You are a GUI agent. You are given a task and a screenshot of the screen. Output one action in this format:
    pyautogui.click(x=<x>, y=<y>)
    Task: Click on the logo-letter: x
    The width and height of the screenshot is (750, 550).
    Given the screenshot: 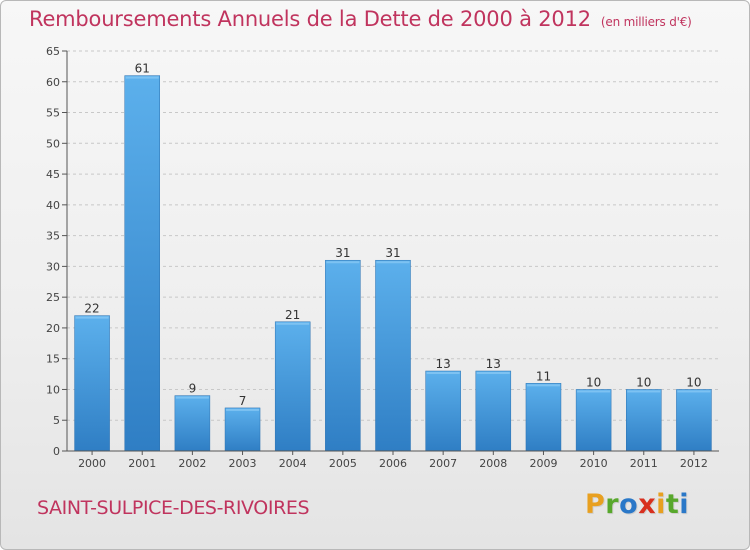 What is the action you would take?
    pyautogui.click(x=647, y=504)
    